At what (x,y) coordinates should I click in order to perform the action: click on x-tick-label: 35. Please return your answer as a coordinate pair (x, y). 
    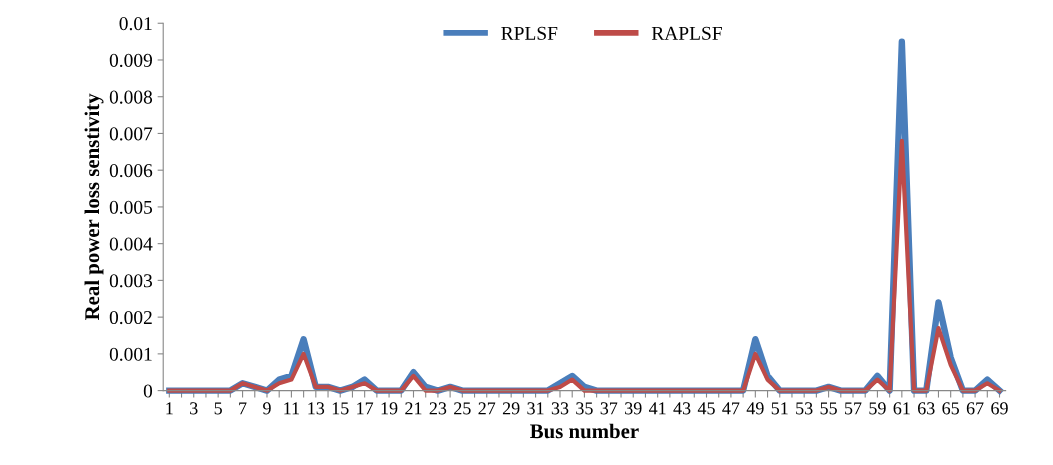
    Looking at the image, I should click on (584, 408).